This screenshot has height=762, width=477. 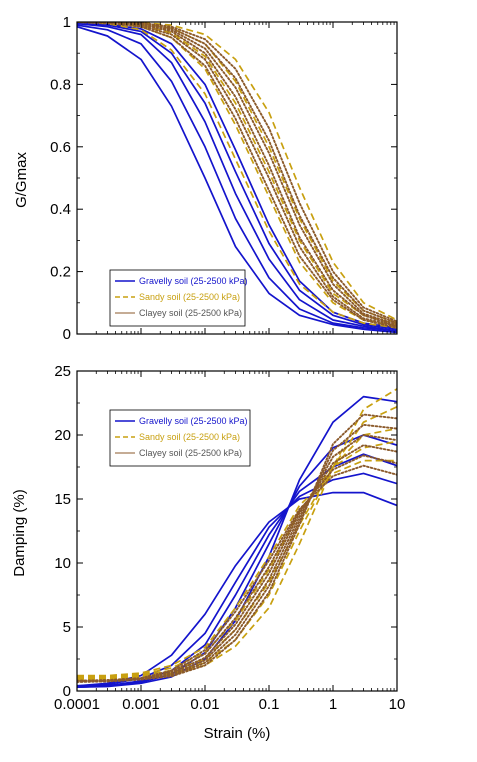 I want to click on x-axis-title: Strain (%), so click(x=237, y=733).